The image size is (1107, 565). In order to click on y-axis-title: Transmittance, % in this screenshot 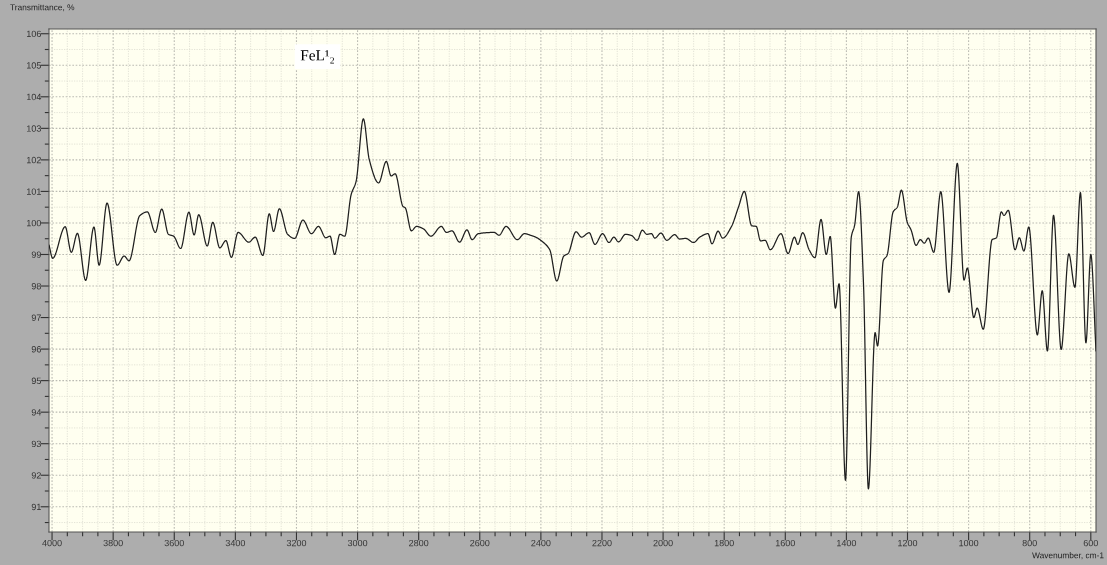, I will do `click(42, 8)`.